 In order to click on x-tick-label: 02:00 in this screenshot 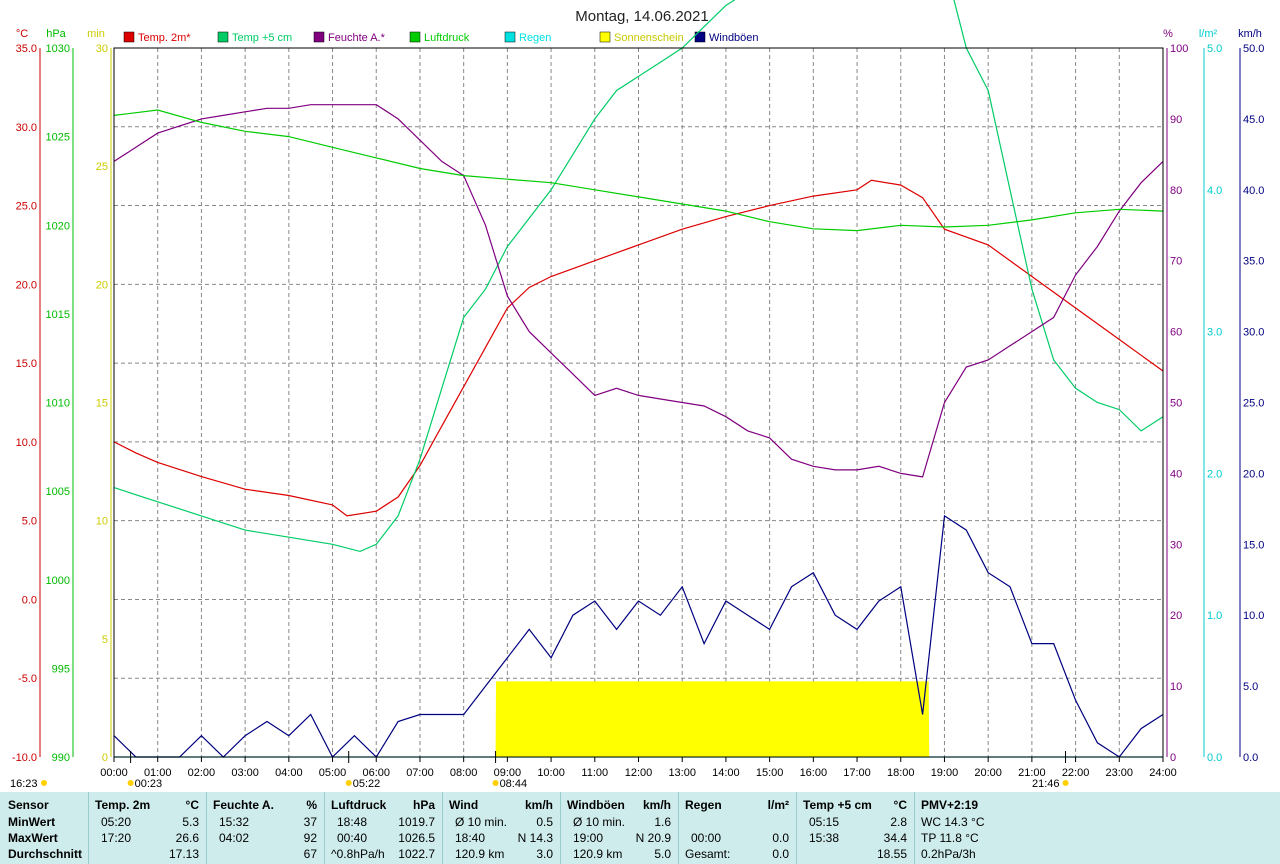, I will do `click(202, 773)`.